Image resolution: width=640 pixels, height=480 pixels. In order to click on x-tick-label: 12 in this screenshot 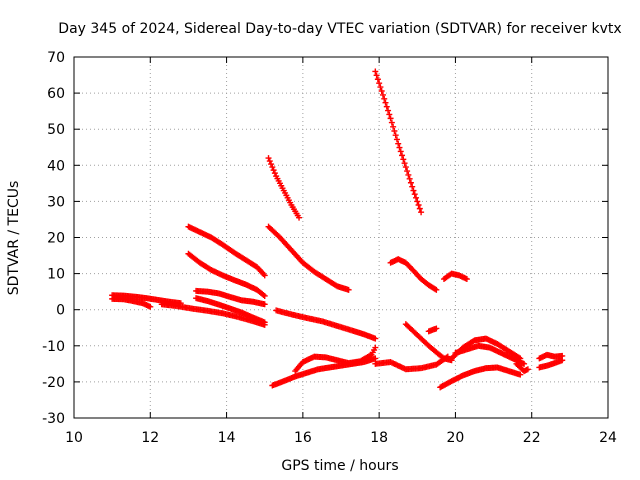, I will do `click(150, 438)`.